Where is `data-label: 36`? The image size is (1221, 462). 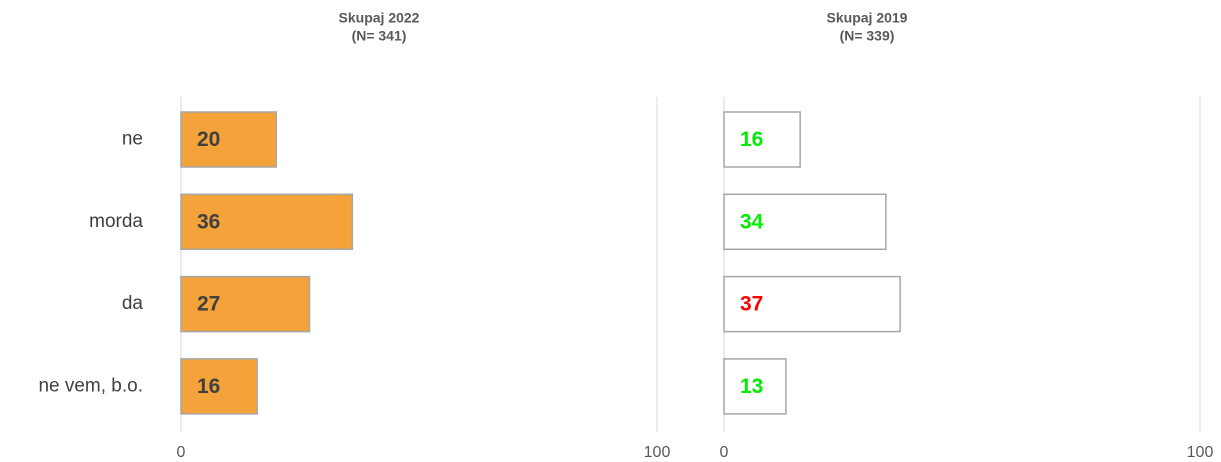
data-label: 36 is located at coordinates (208, 221).